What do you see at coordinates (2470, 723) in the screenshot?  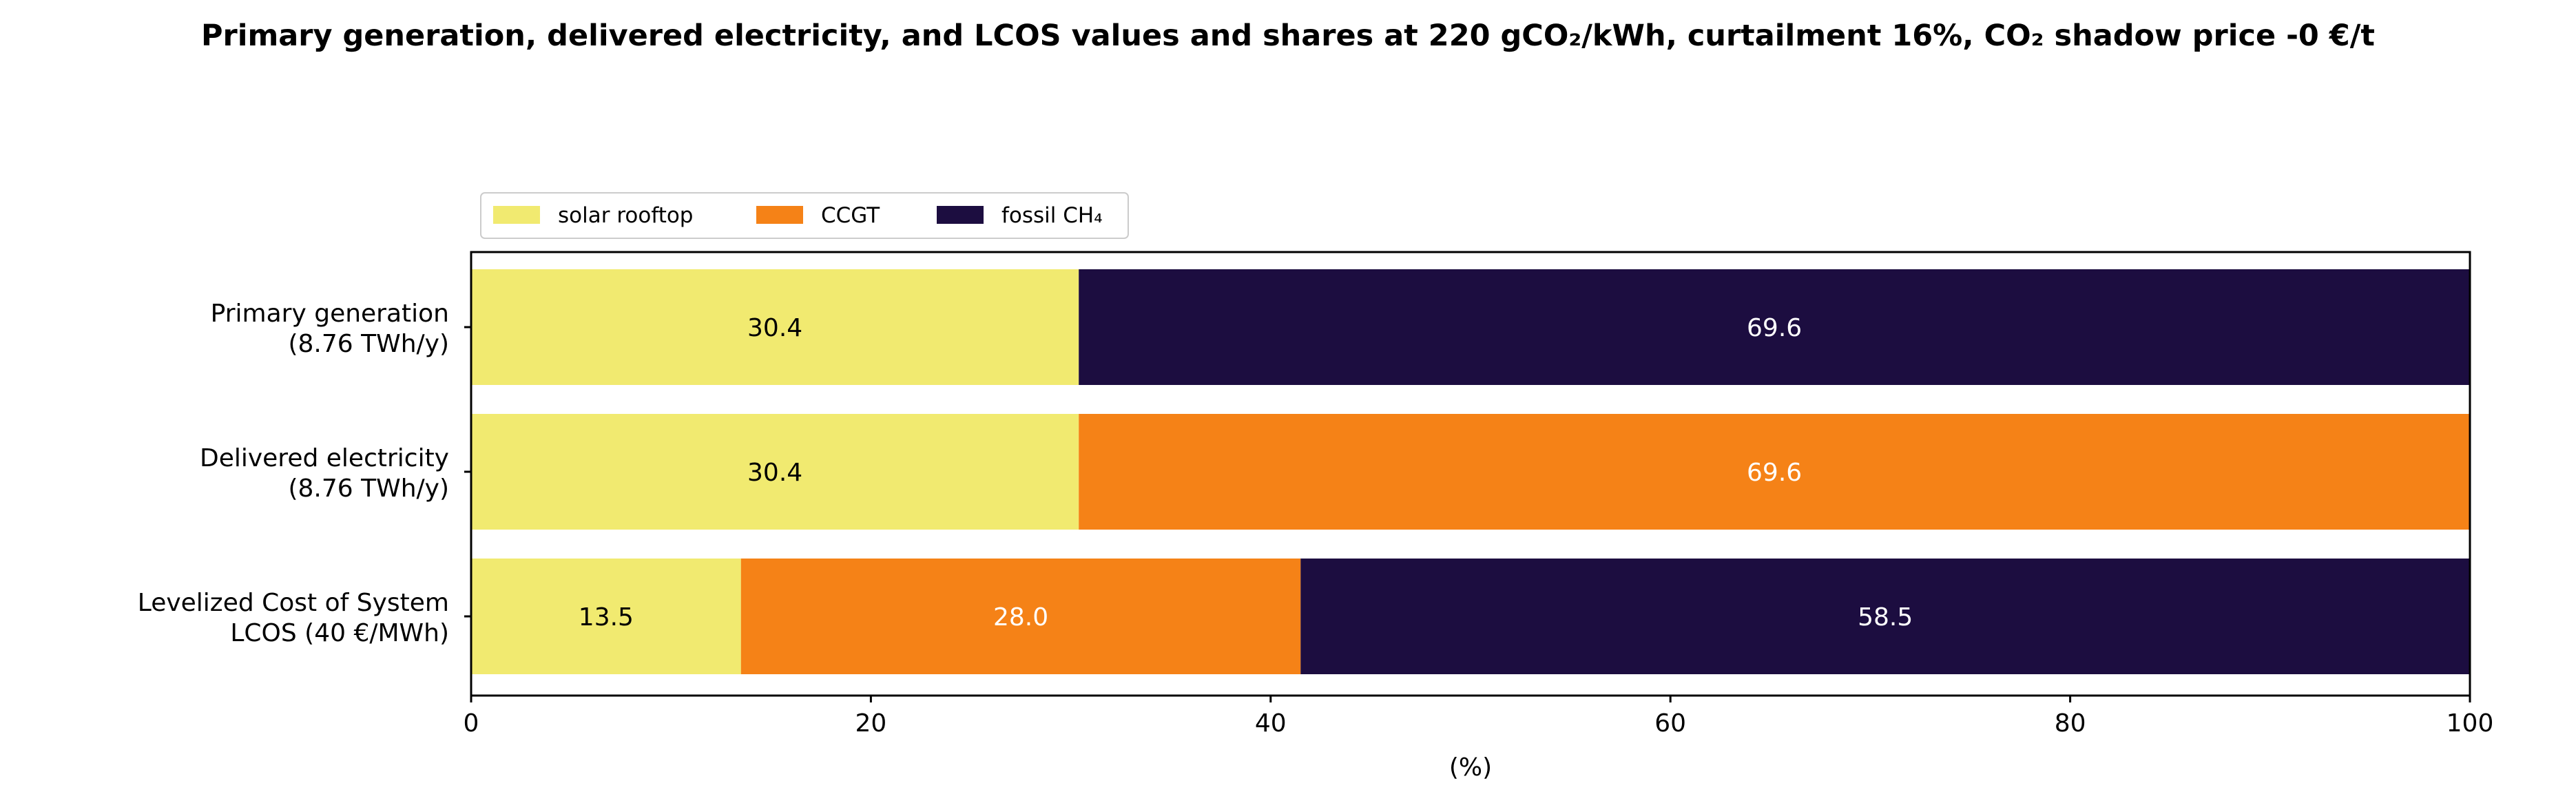 I see `x-tick-label: 100` at bounding box center [2470, 723].